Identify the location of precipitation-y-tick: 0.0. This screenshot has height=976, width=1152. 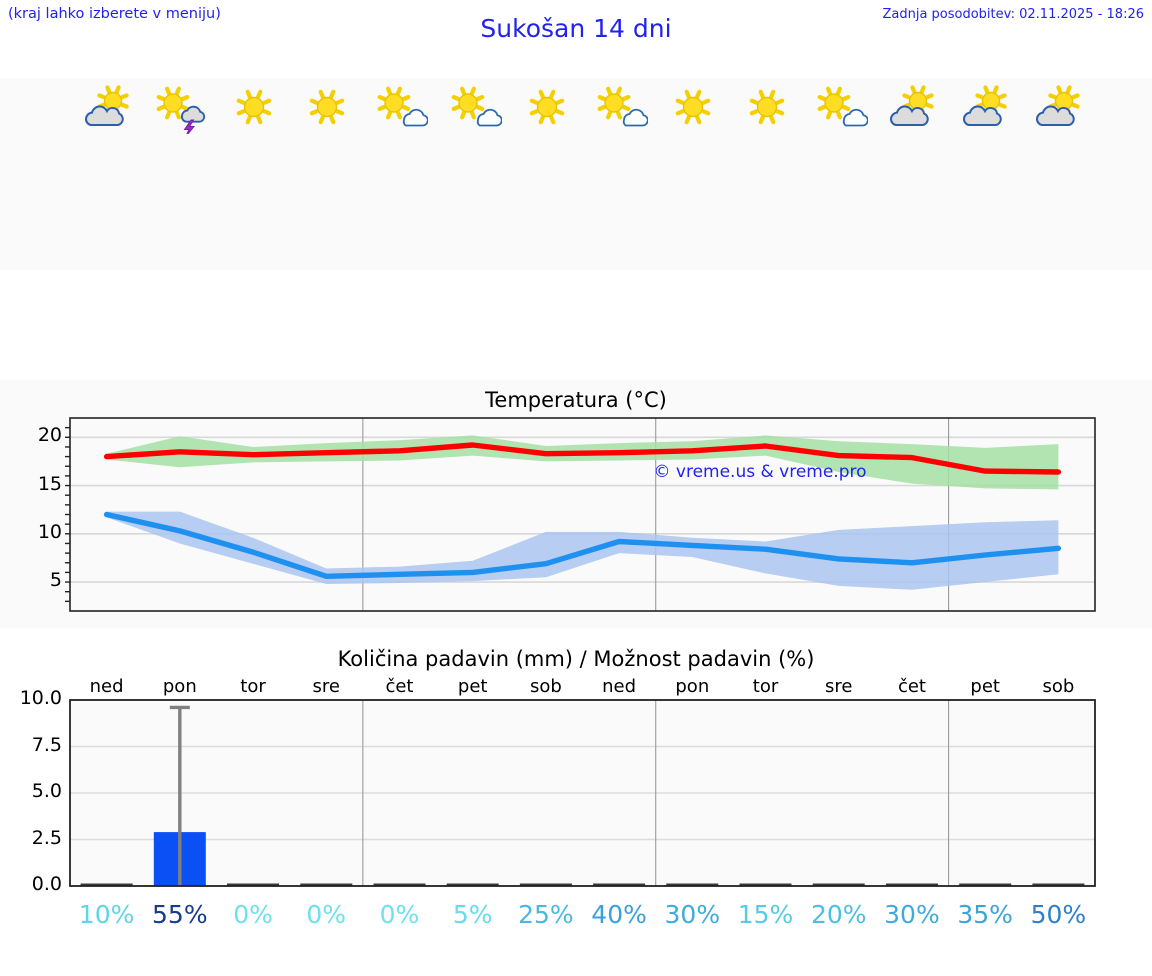
(46, 884).